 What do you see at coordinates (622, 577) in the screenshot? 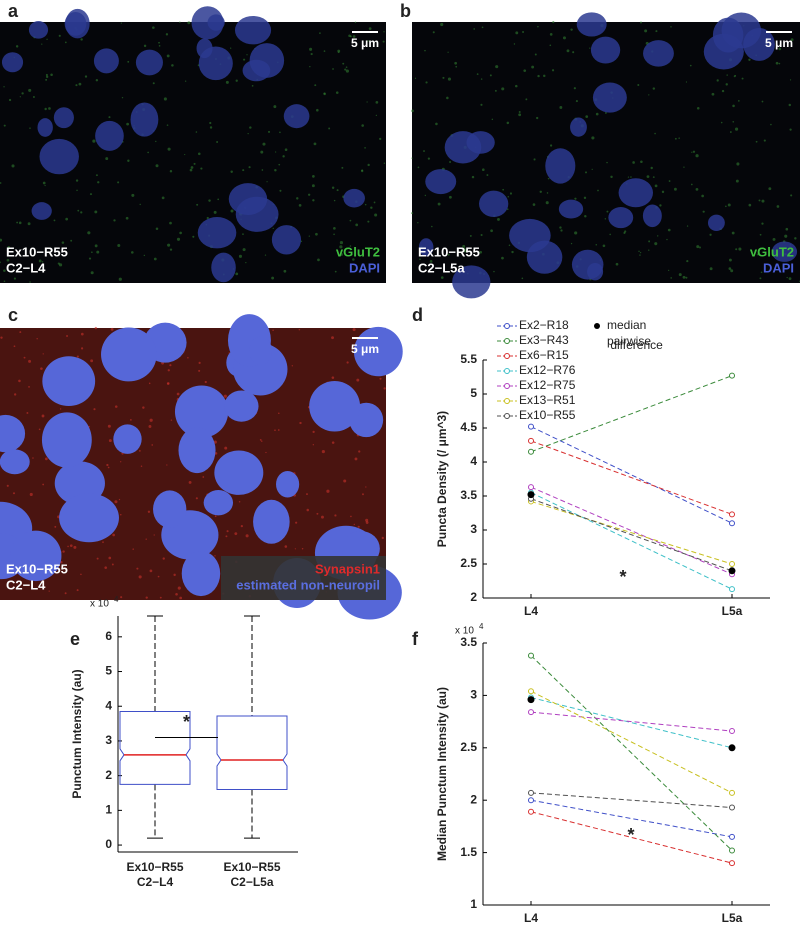
I see `significance-star: *` at bounding box center [622, 577].